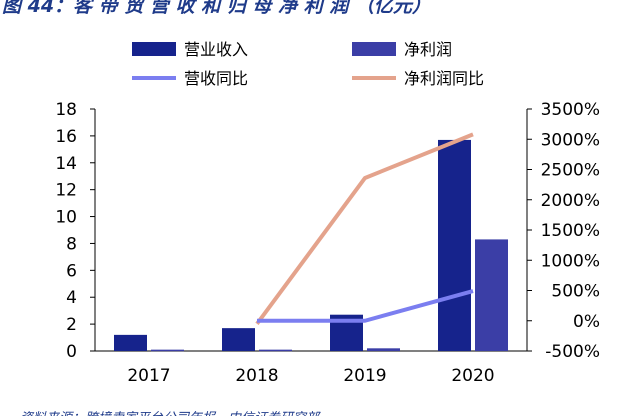  Describe the element at coordinates (572, 352) in the screenshot. I see `y-right-tick-label: -500%` at that location.